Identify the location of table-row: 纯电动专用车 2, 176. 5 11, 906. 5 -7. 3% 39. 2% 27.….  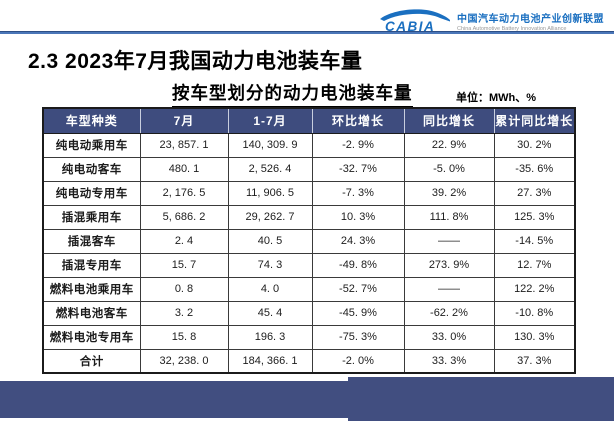
(309, 193).